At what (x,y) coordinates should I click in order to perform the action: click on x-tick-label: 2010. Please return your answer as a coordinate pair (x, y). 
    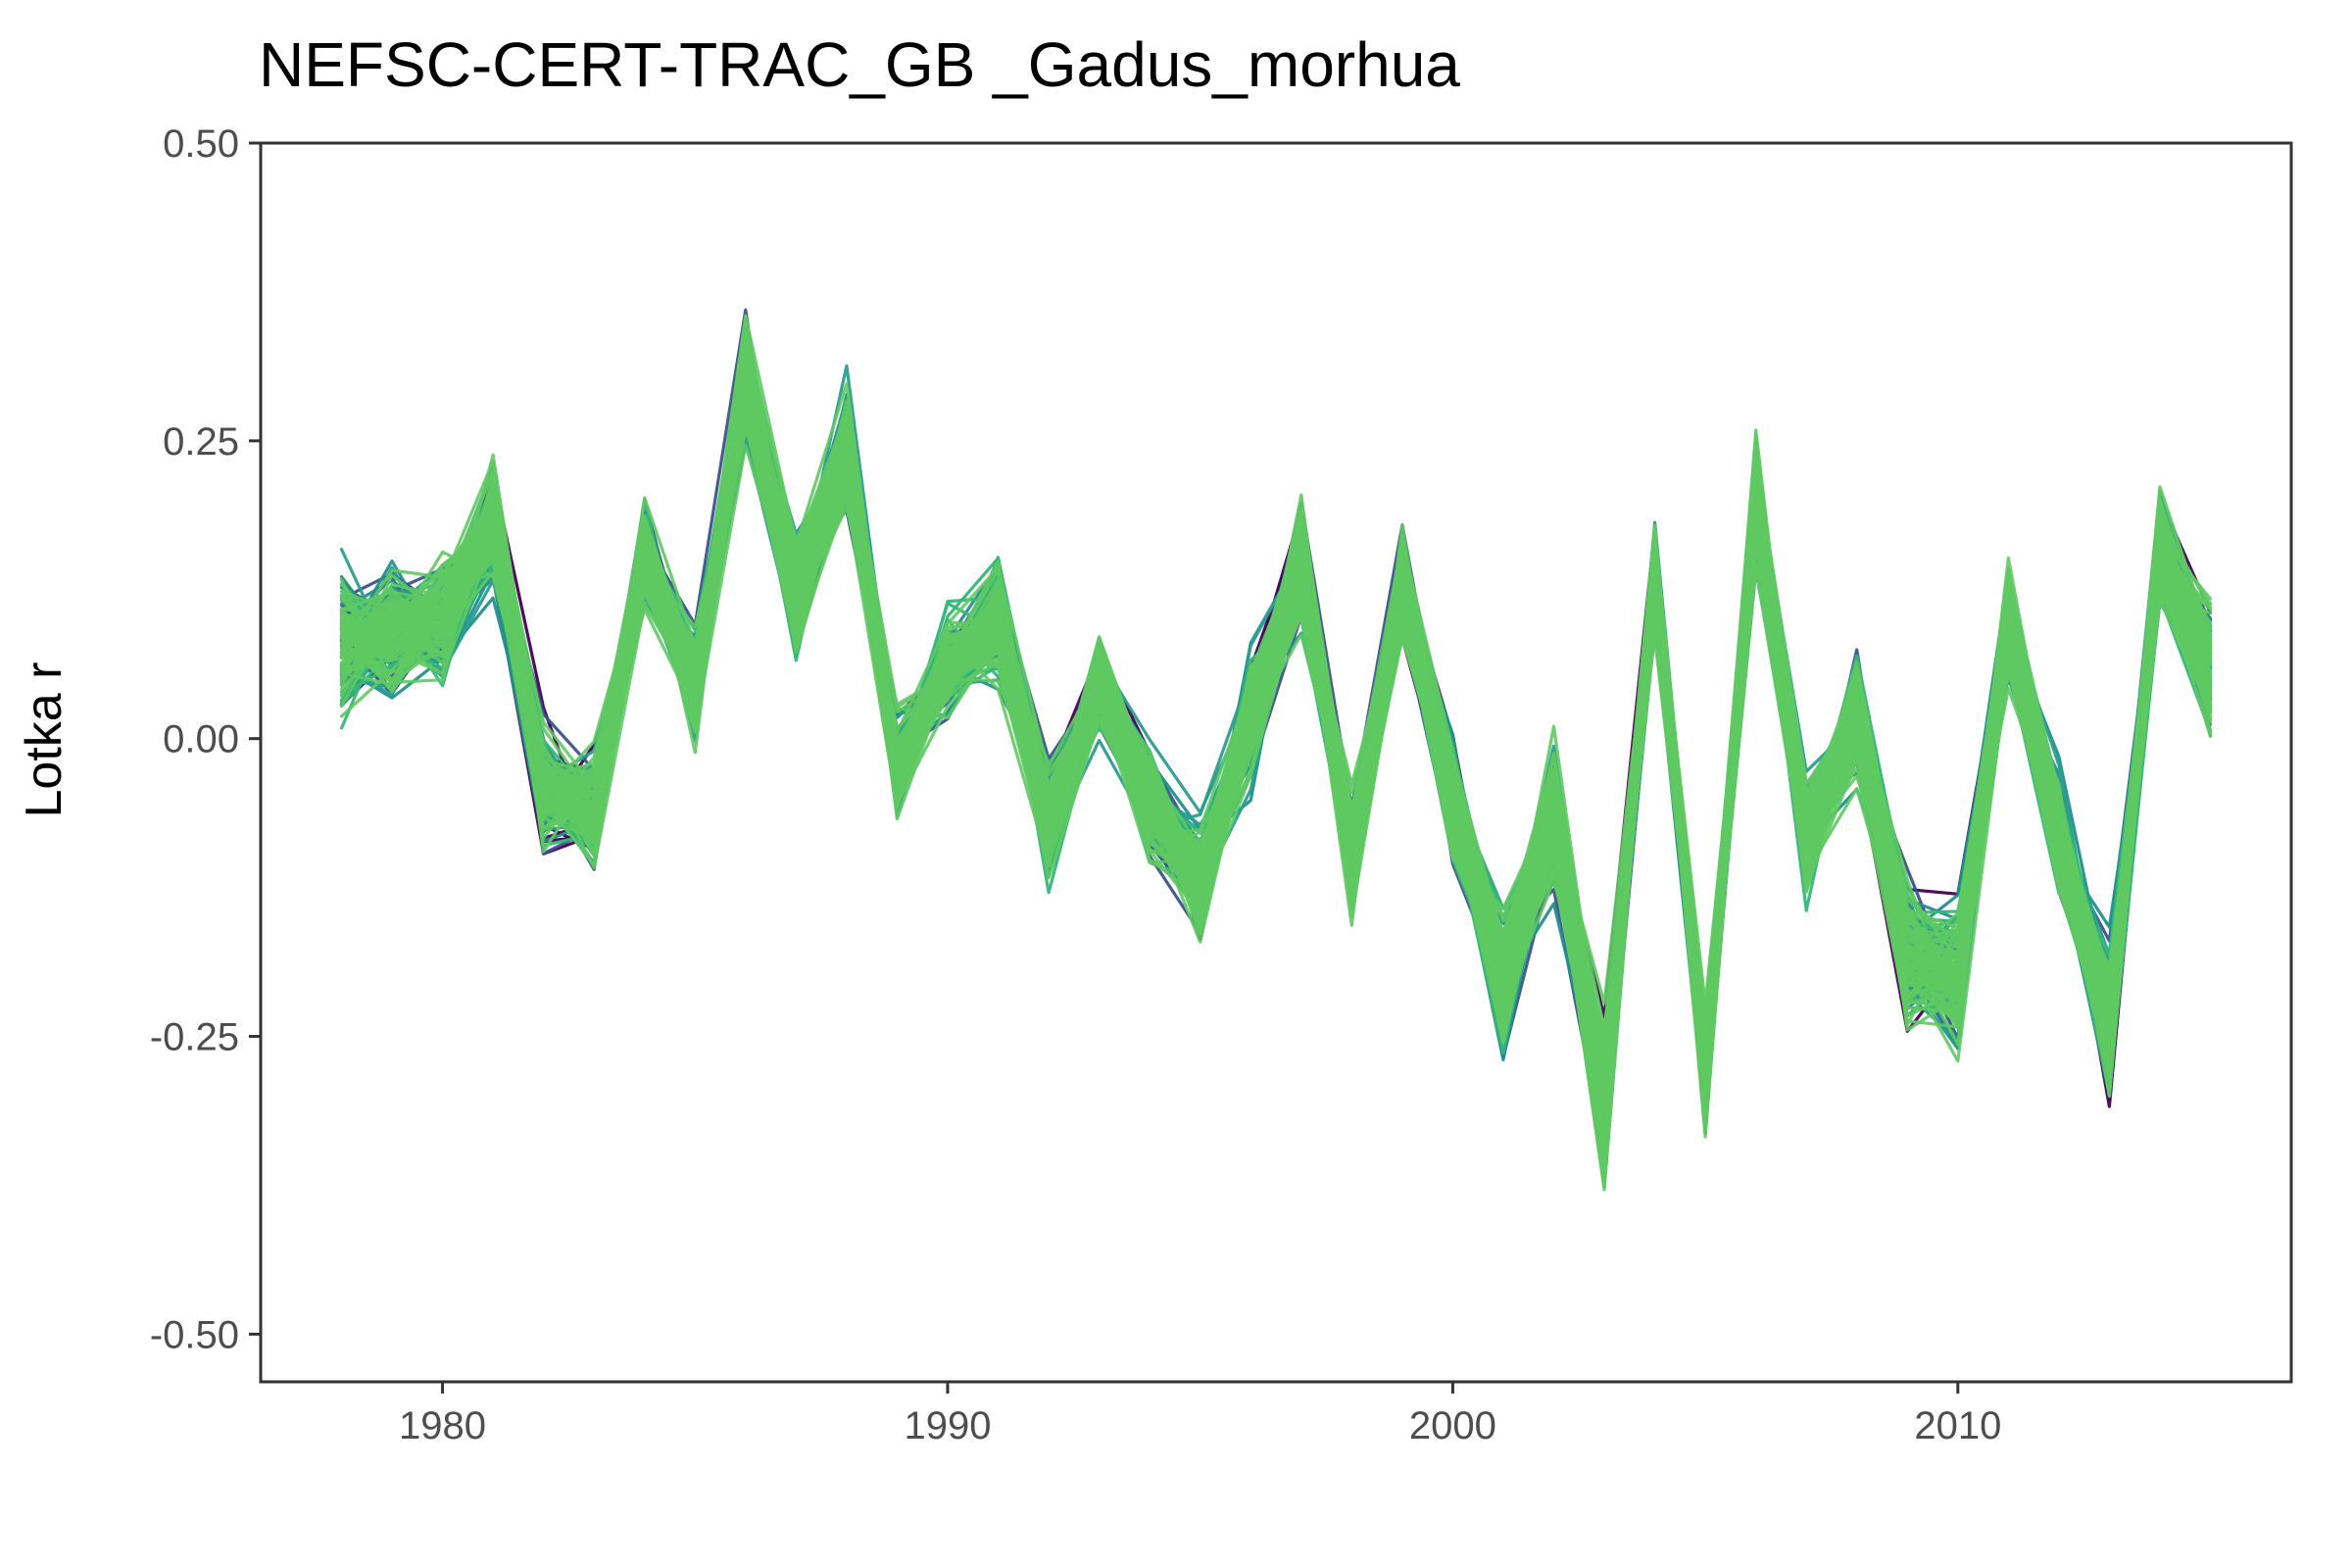
    Looking at the image, I should click on (1957, 1425).